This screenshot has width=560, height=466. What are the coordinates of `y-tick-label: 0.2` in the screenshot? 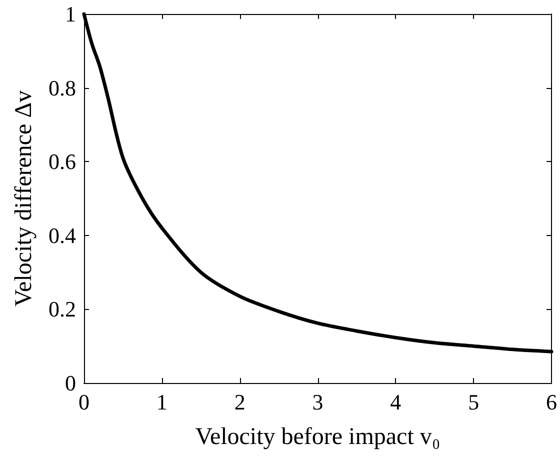 It's located at (62, 309).